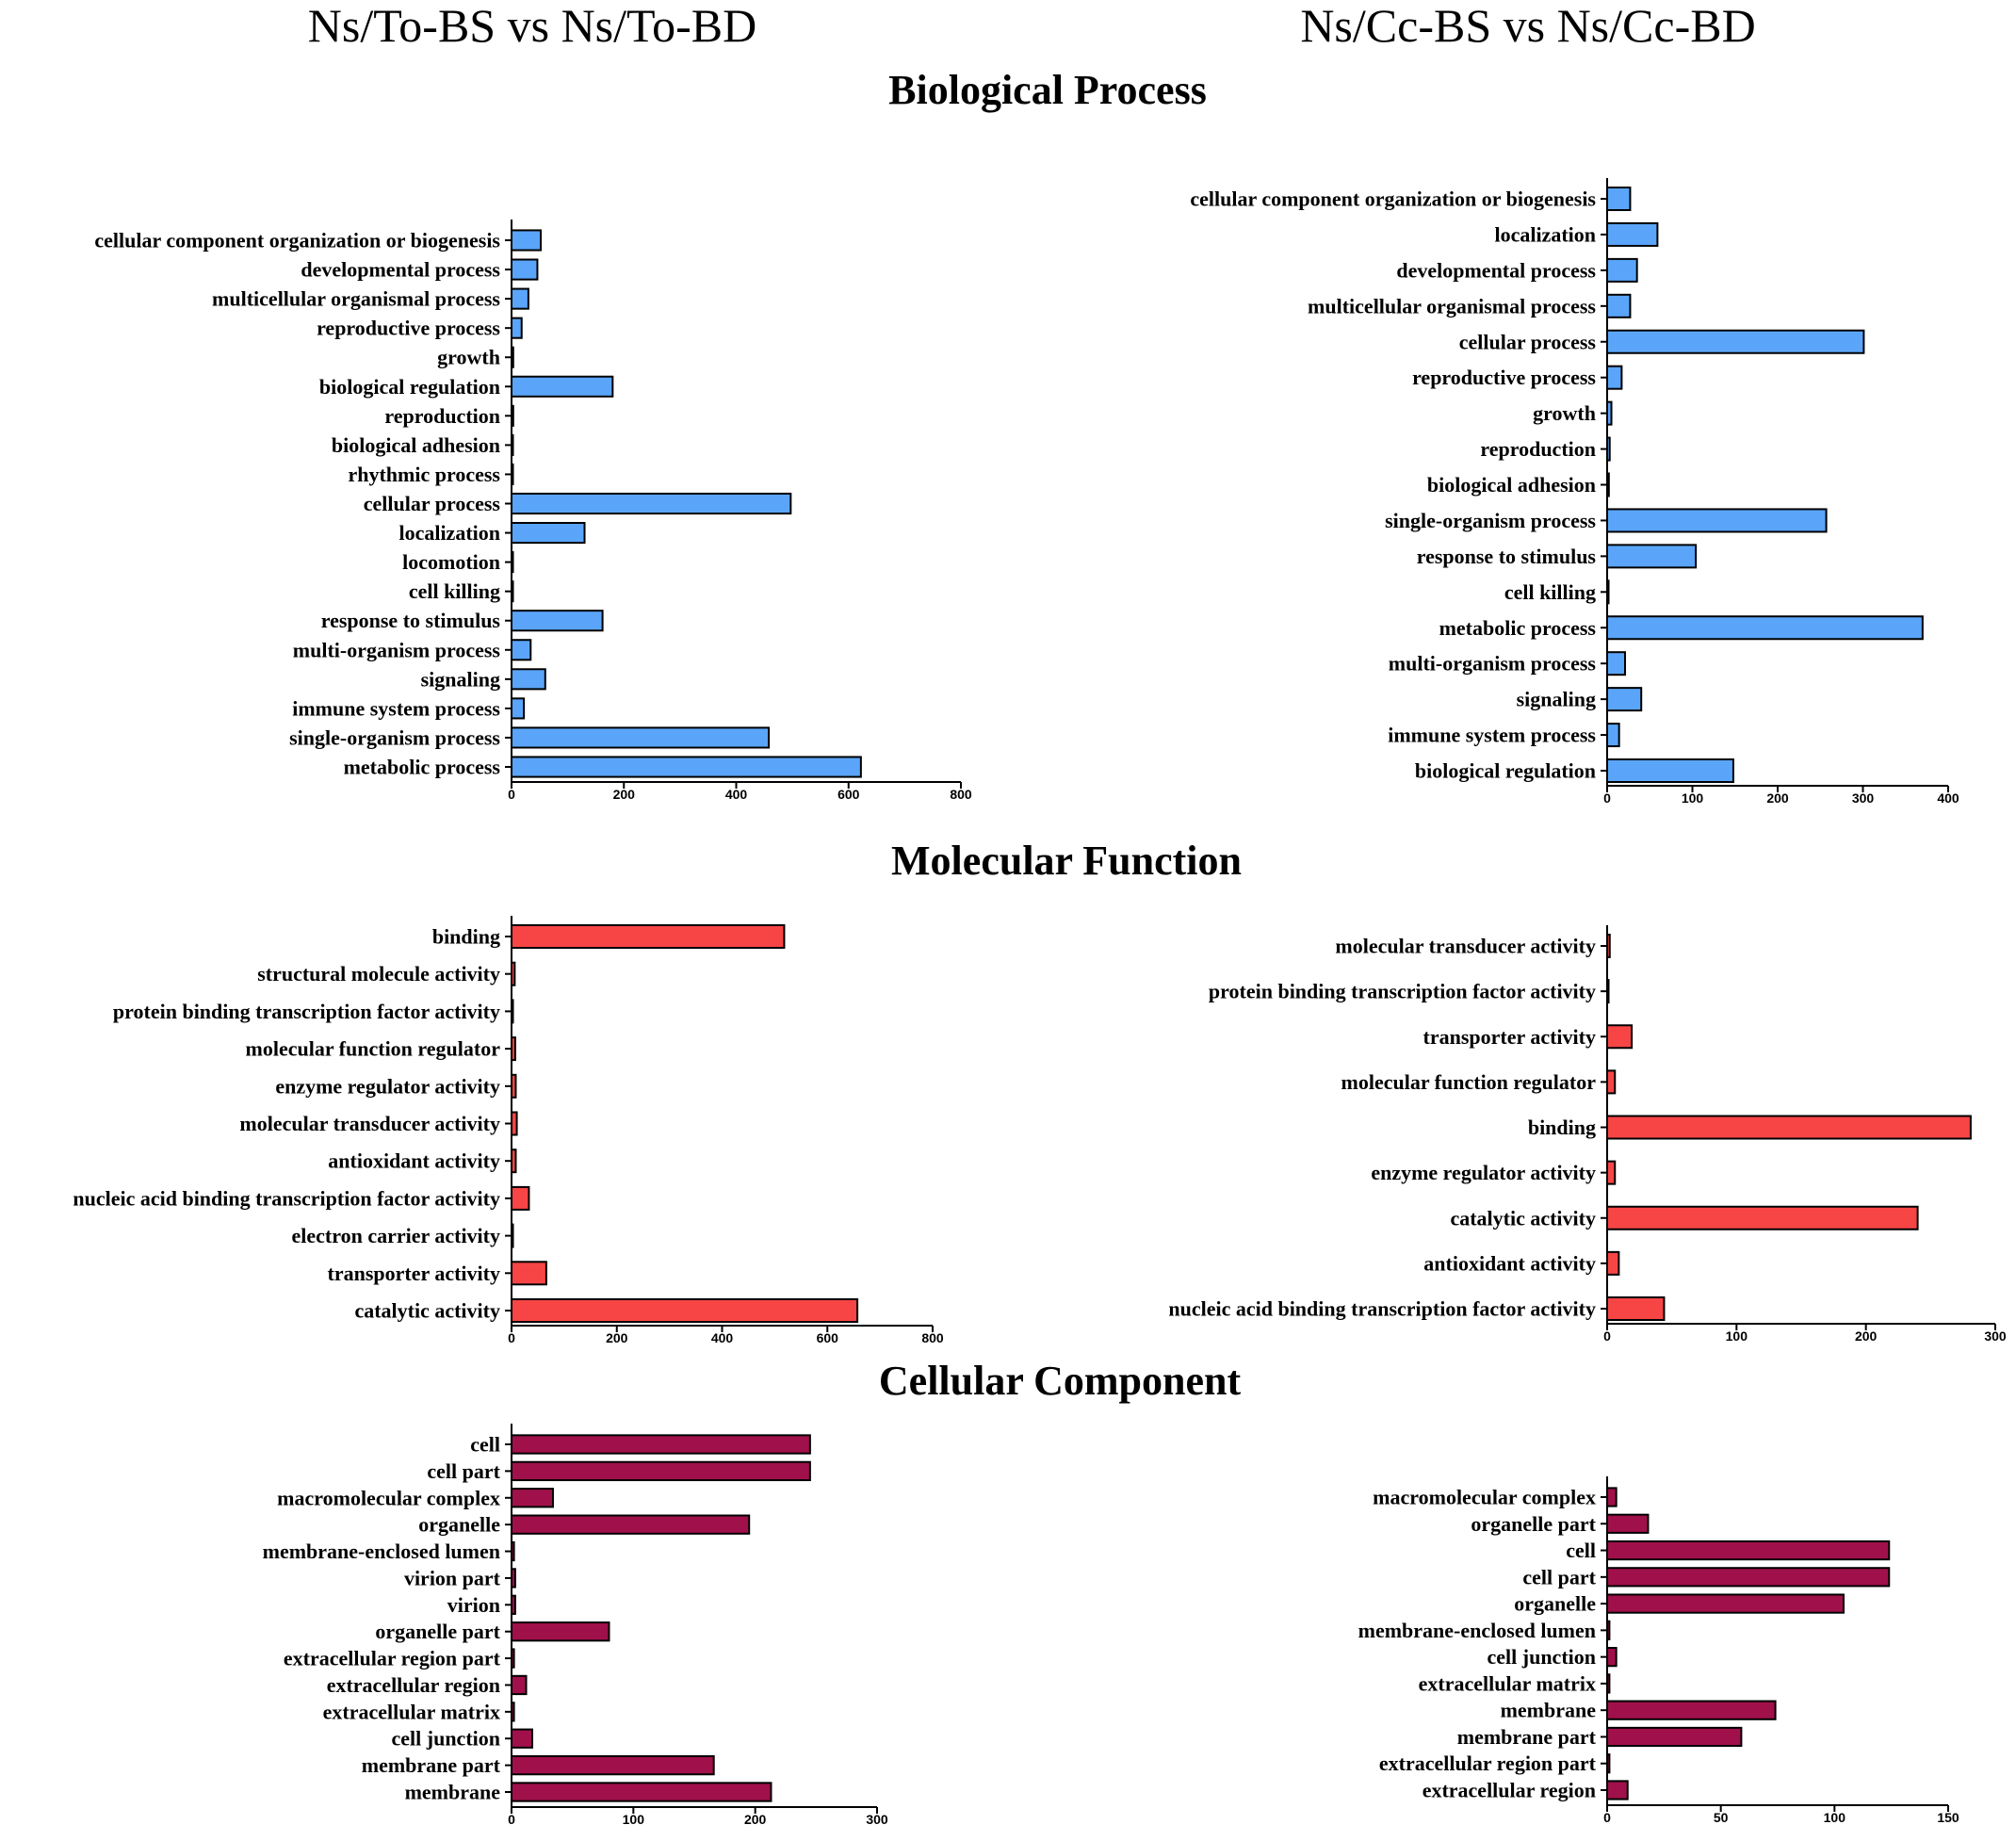 The image size is (2016, 1841). I want to click on x-tick-label: 600, so click(848, 795).